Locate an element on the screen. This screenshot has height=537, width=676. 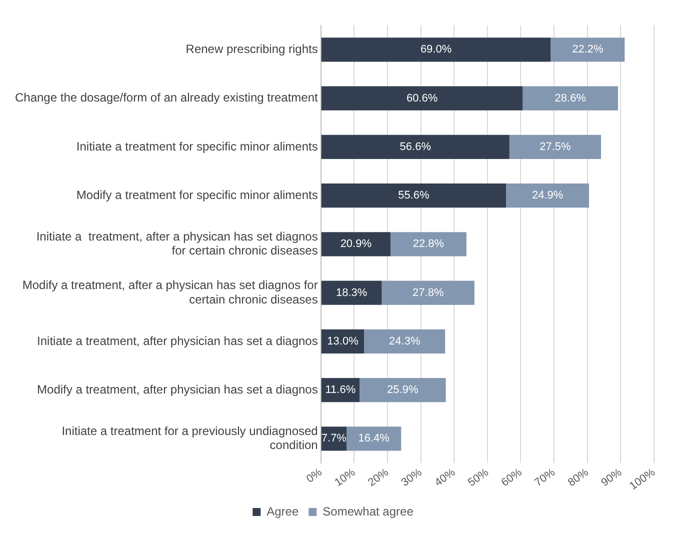
x-tick-label: 50% is located at coordinates (479, 478).